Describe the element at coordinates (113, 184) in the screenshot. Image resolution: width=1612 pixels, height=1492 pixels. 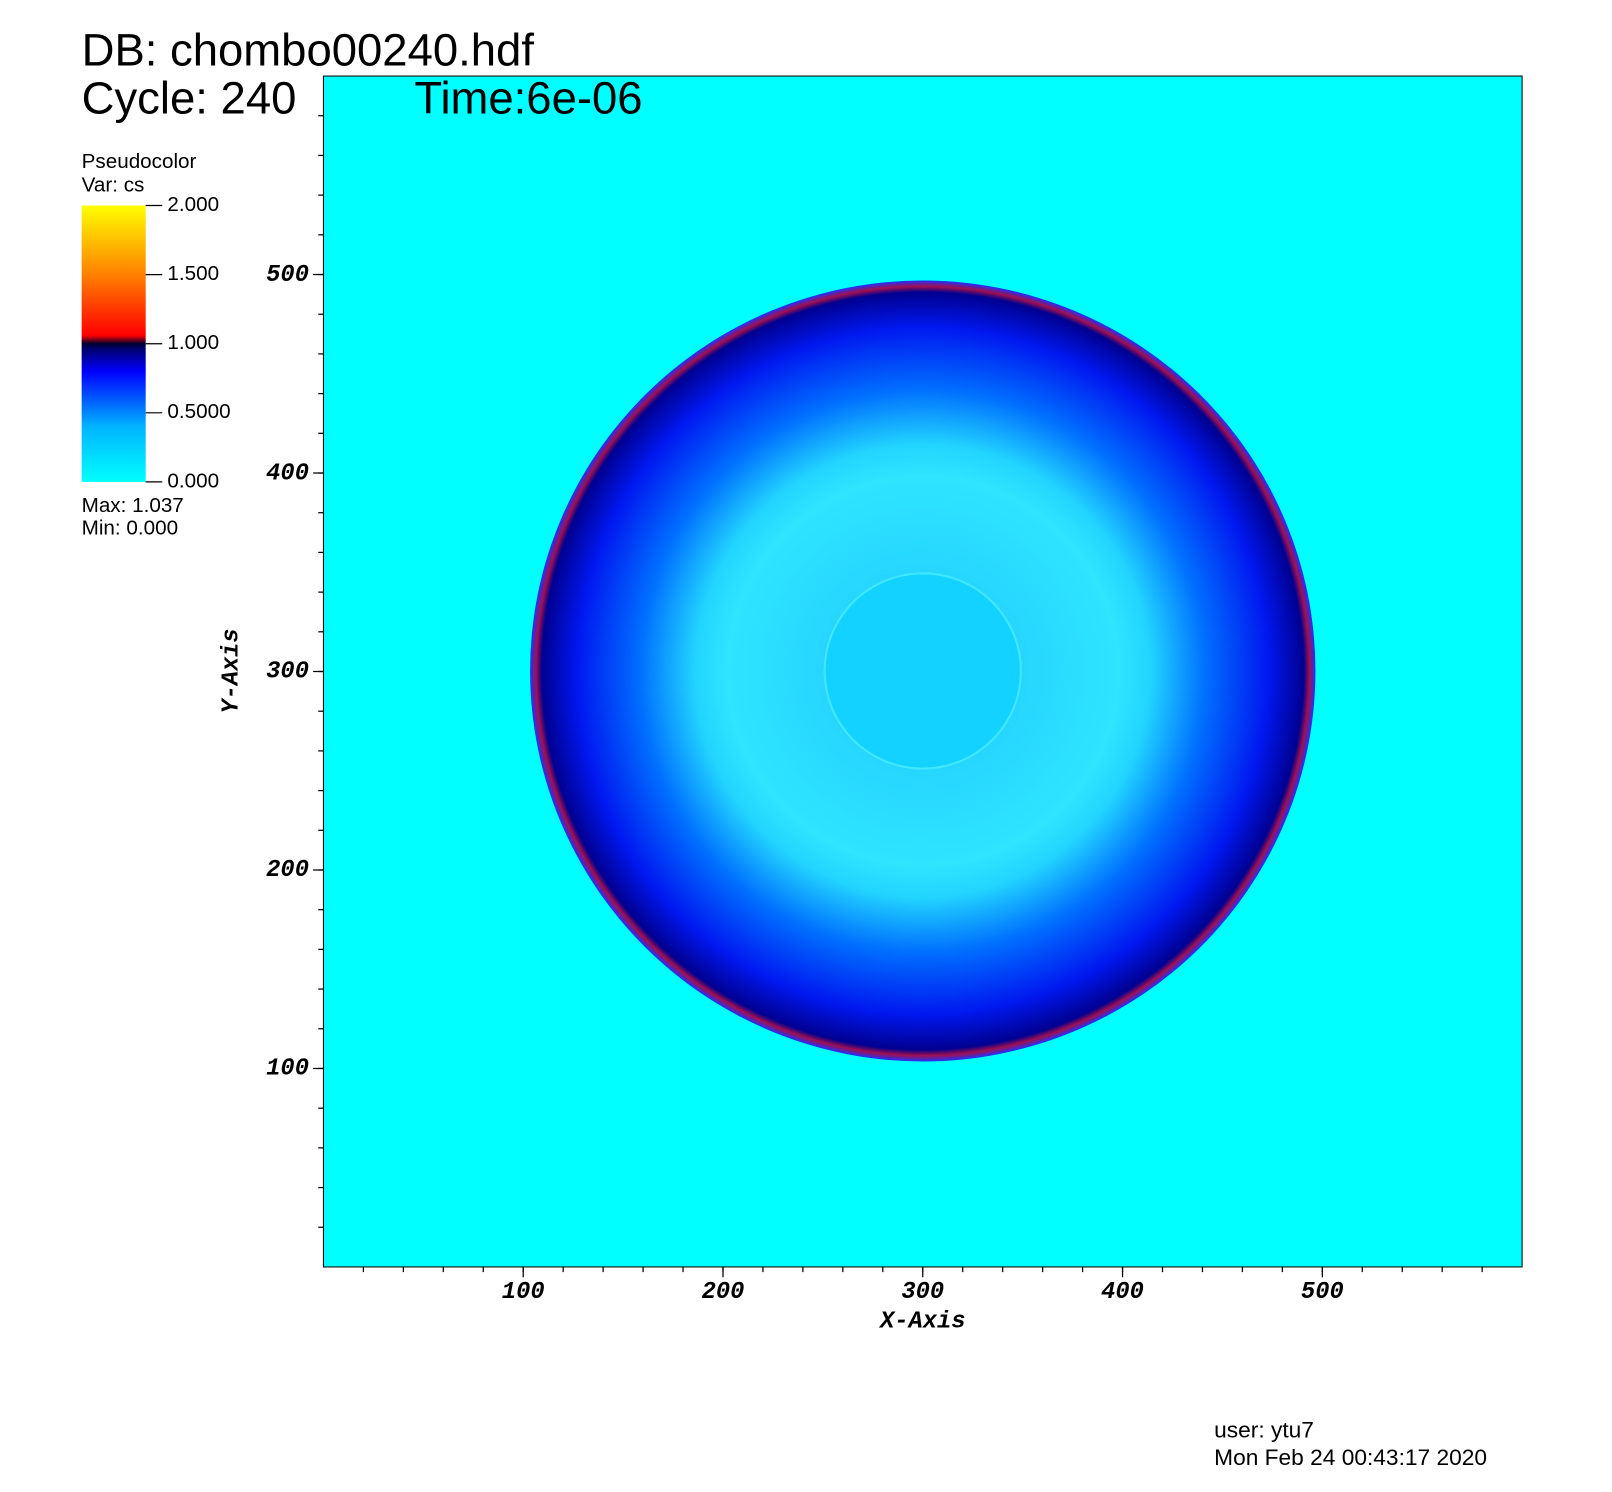
I see `legend-variable: Var: cs` at that location.